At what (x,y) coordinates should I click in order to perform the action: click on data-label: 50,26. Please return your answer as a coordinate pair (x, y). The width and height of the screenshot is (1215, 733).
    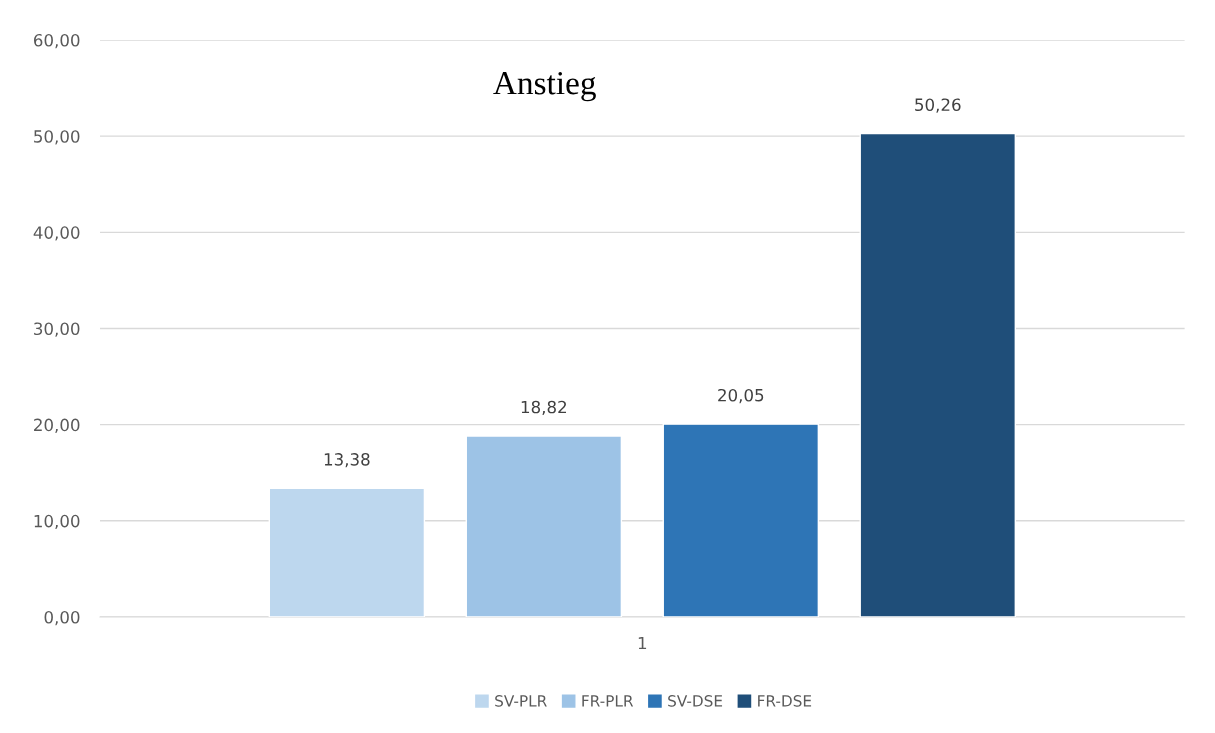
    Looking at the image, I should click on (938, 105).